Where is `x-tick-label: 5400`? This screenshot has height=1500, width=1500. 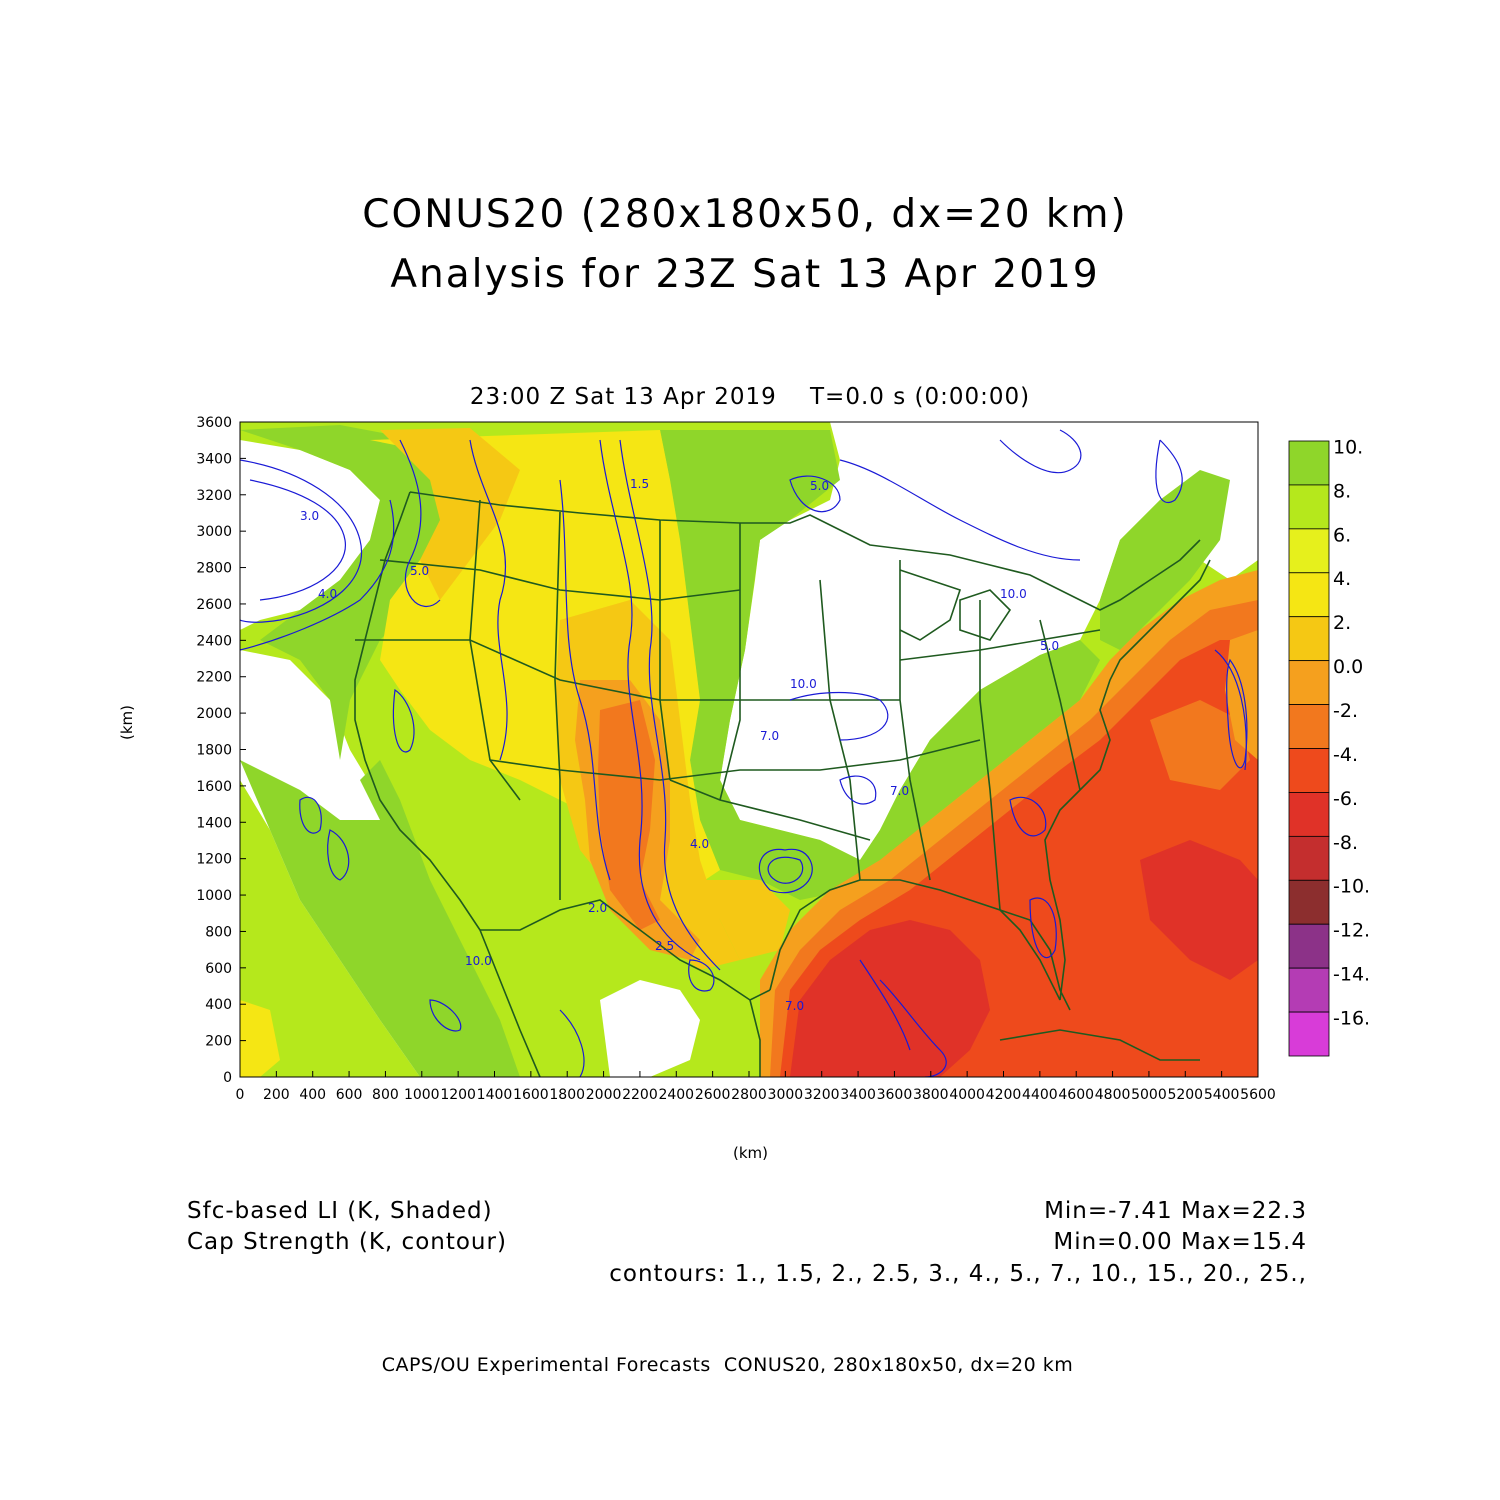
x-tick-label: 5400 is located at coordinates (1222, 1095).